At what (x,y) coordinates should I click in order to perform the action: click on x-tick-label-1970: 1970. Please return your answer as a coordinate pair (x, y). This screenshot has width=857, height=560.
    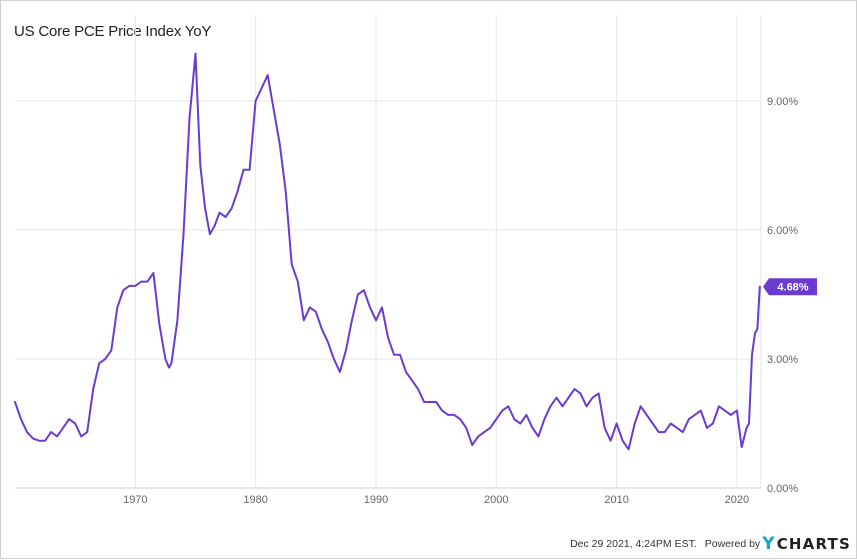
    Looking at the image, I should click on (135, 500).